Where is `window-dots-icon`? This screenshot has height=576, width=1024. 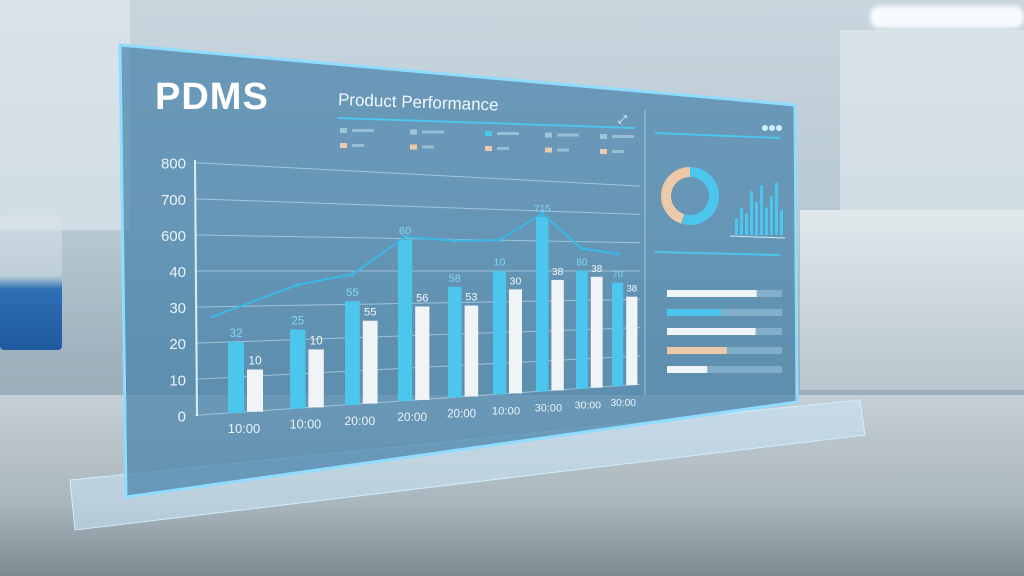
window-dots-icon is located at coordinates (772, 128).